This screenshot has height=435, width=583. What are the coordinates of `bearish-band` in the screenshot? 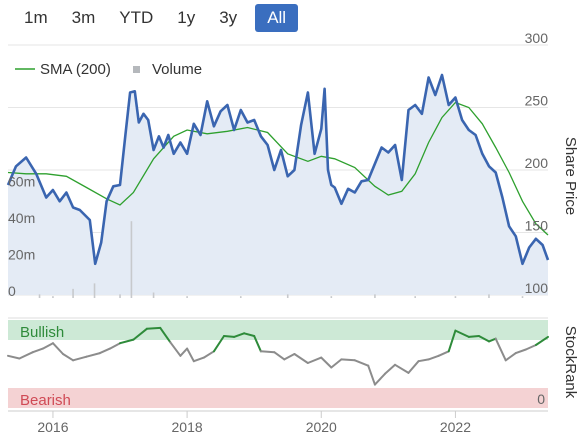 It's located at (278, 398).